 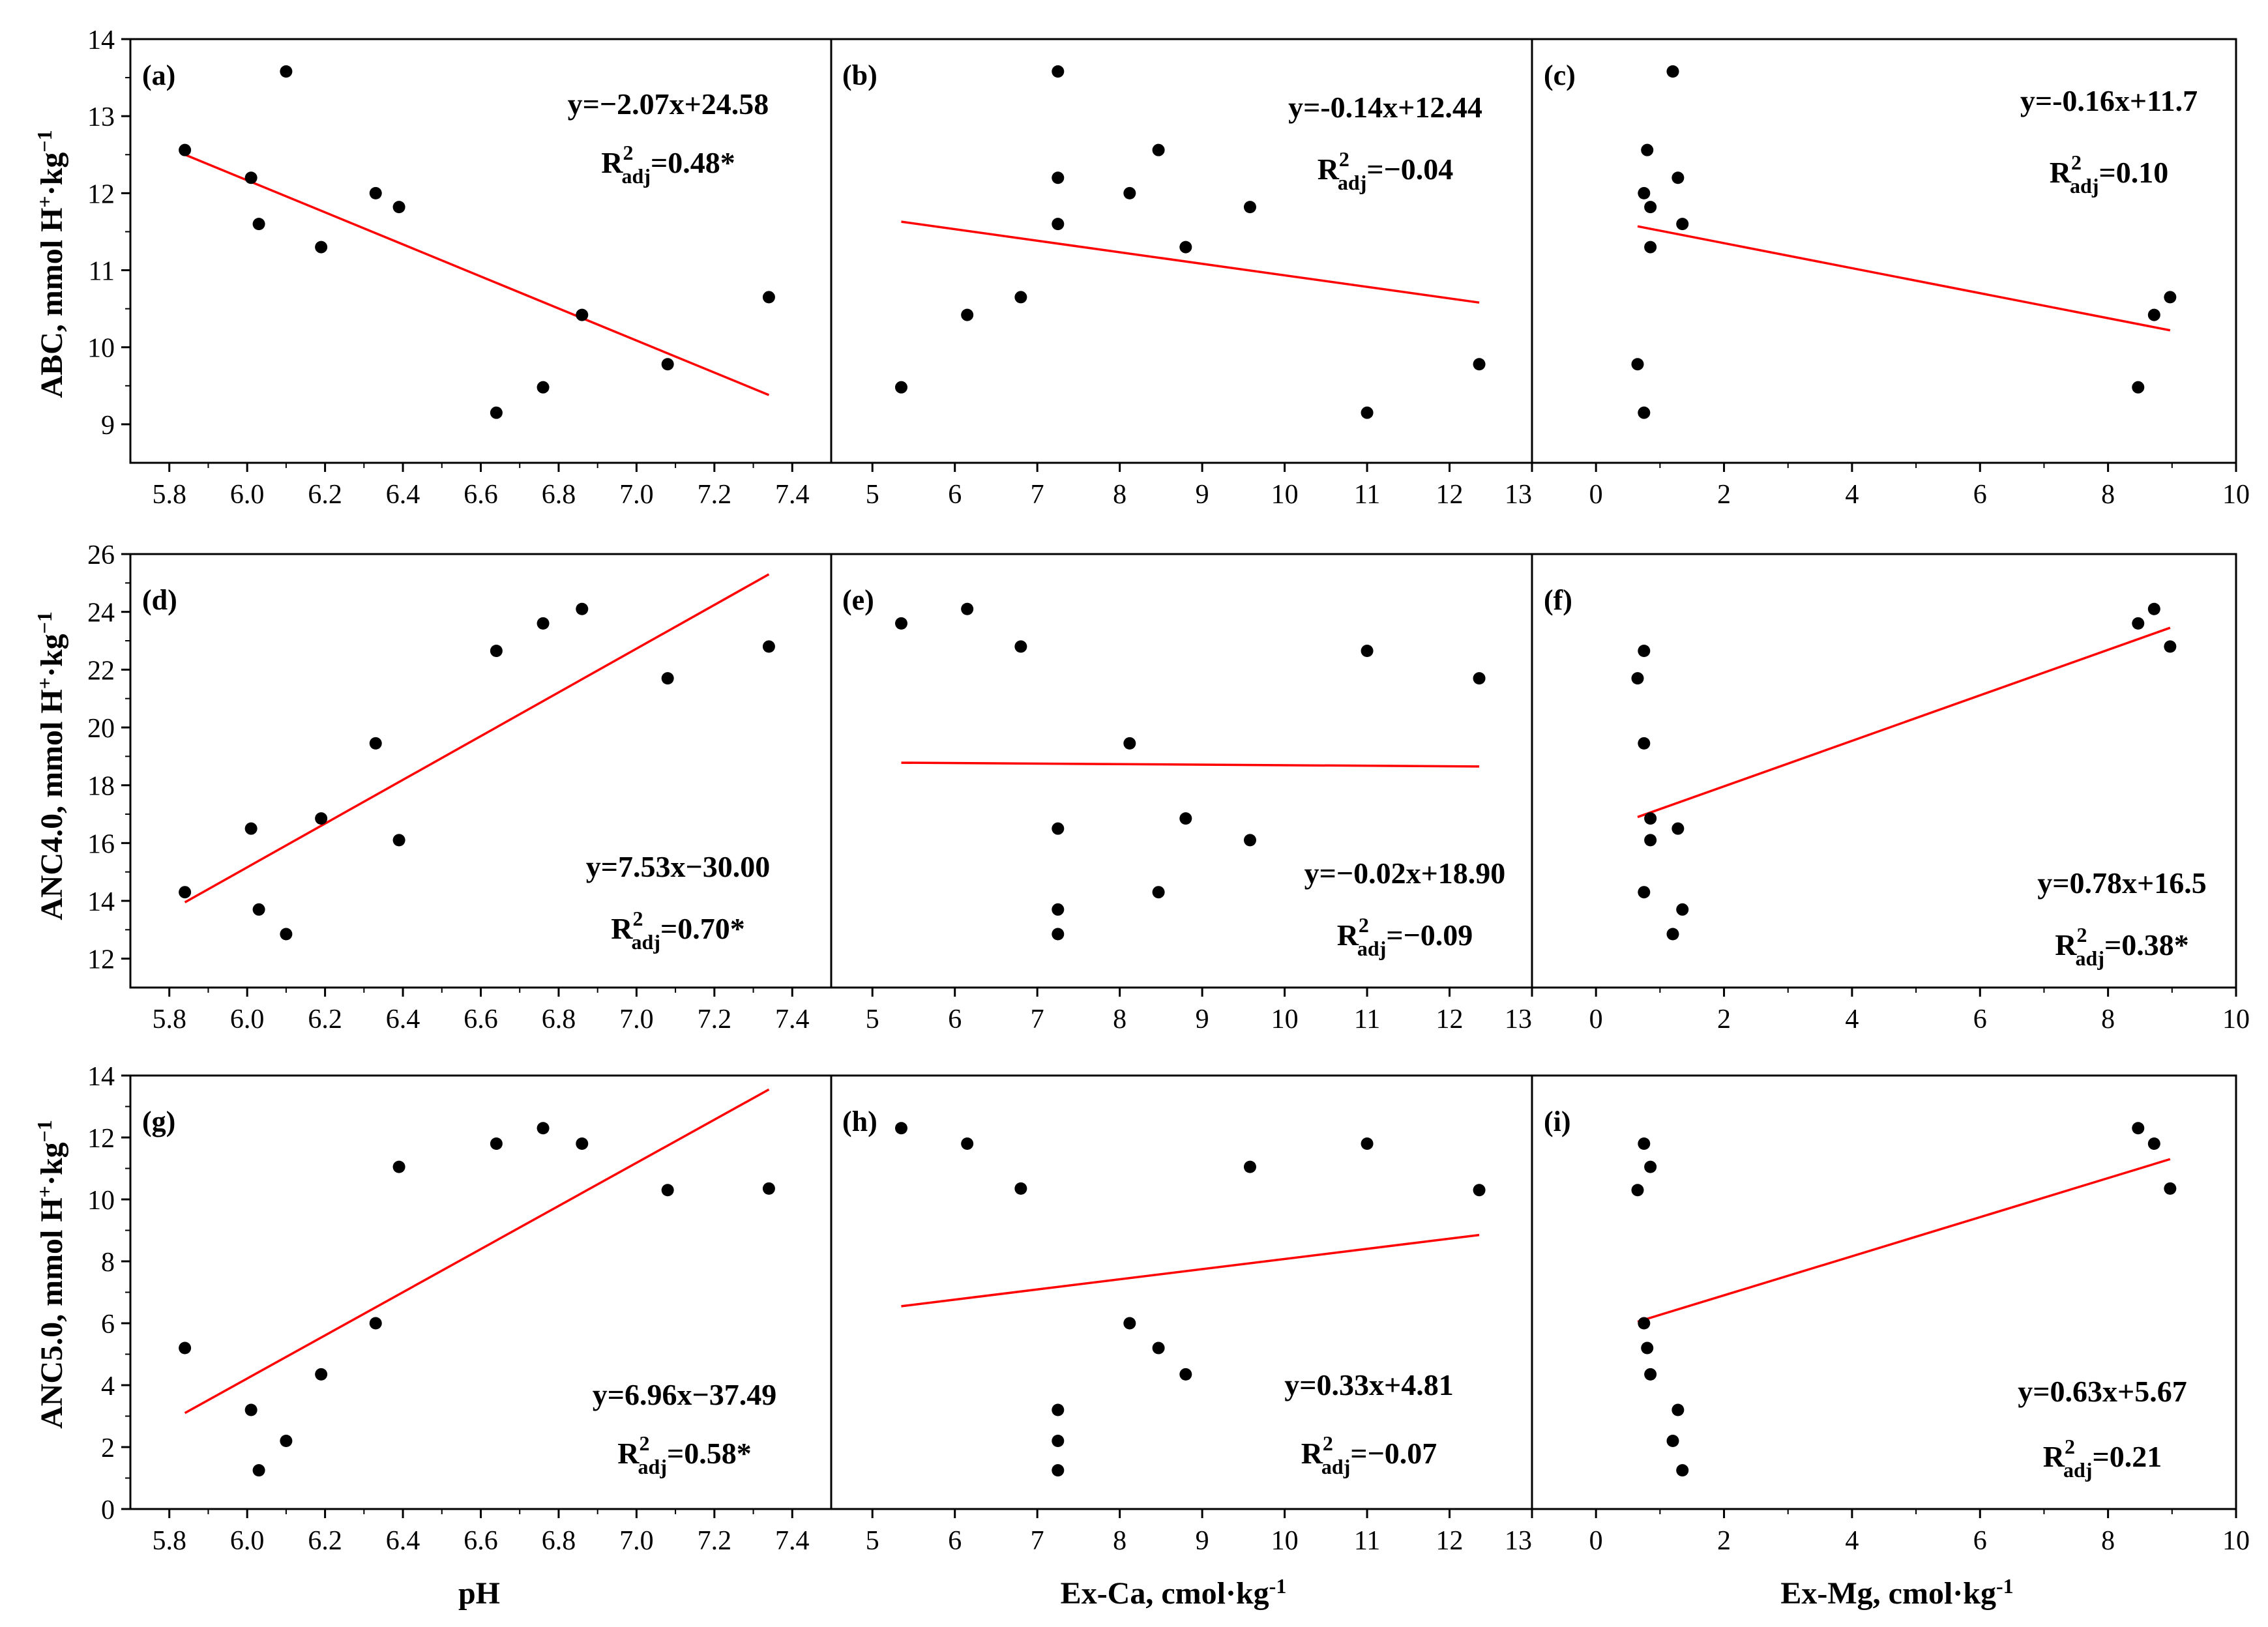 What do you see at coordinates (715, 1541) in the screenshot?
I see `x-tick-label-g-7: 7.2` at bounding box center [715, 1541].